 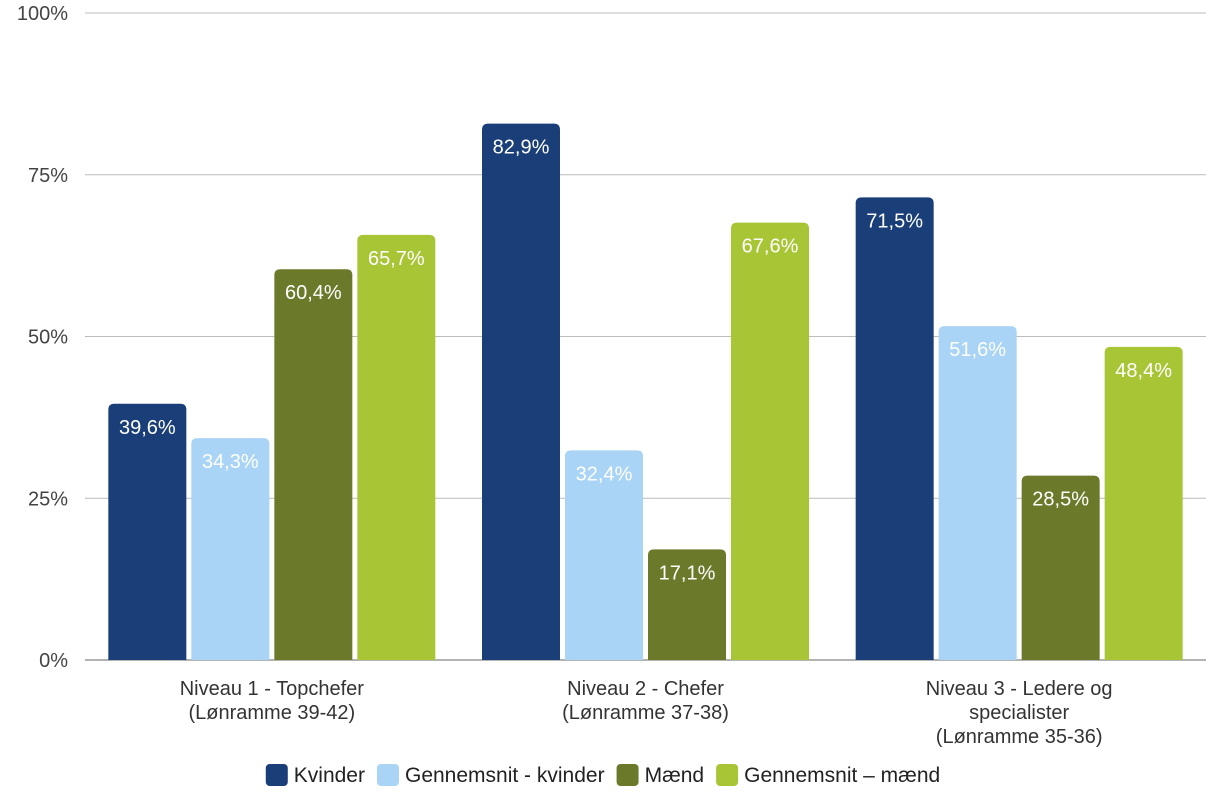 I want to click on y-tick-label: 75%, so click(x=48, y=176).